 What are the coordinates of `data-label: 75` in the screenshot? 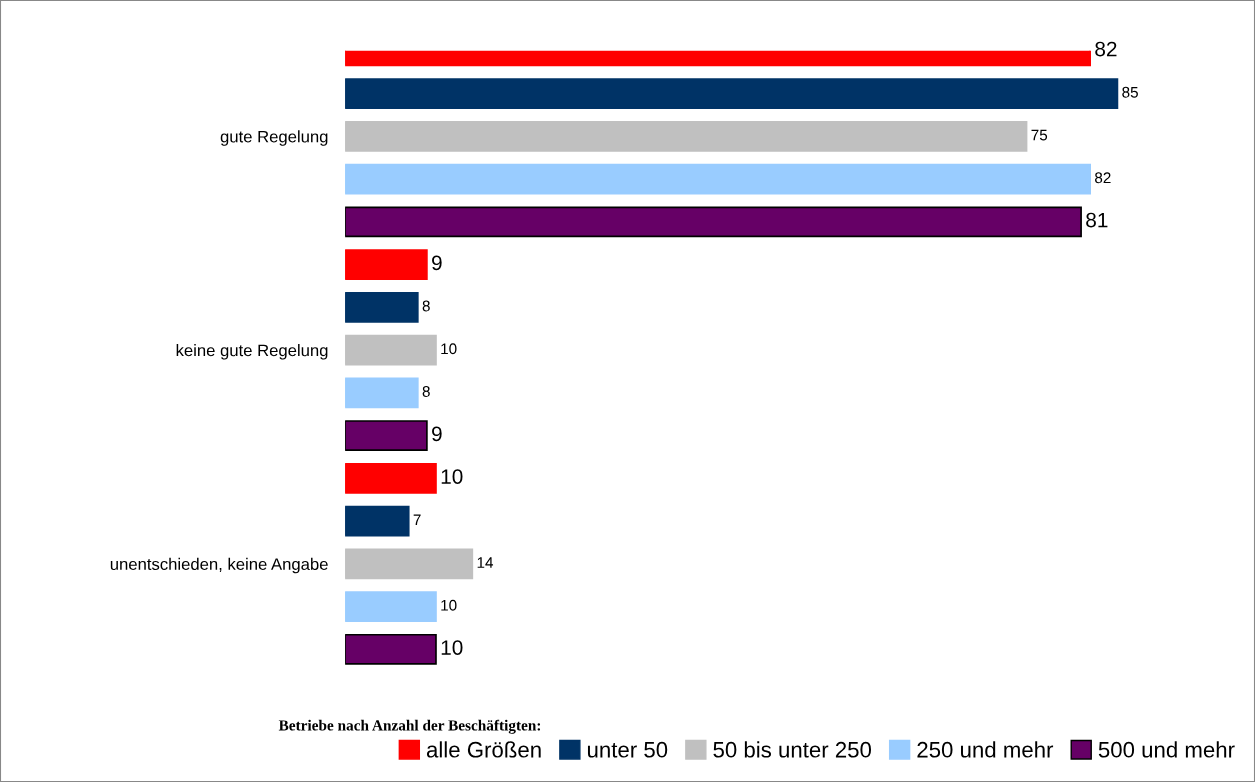 It's located at (1039, 135).